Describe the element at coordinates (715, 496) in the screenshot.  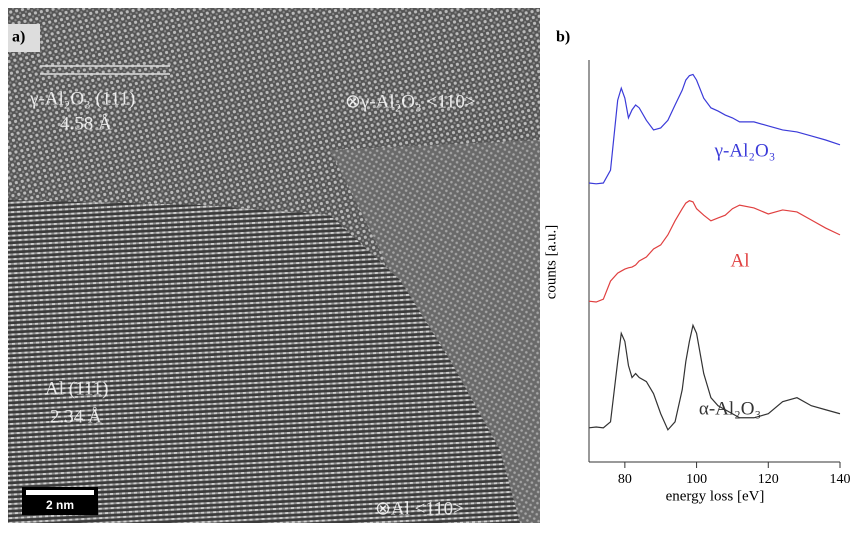
I see `x-axis-label: energy loss [eV]` at that location.